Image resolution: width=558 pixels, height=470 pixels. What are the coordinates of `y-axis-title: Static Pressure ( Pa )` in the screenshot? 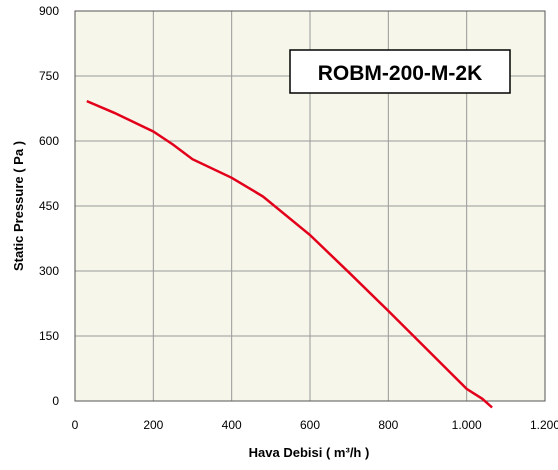 It's located at (18, 206).